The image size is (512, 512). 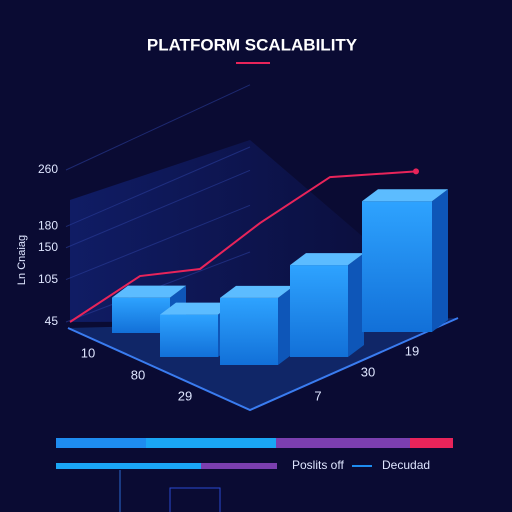 What do you see at coordinates (48, 226) in the screenshot?
I see `y-tick-label: 180` at bounding box center [48, 226].